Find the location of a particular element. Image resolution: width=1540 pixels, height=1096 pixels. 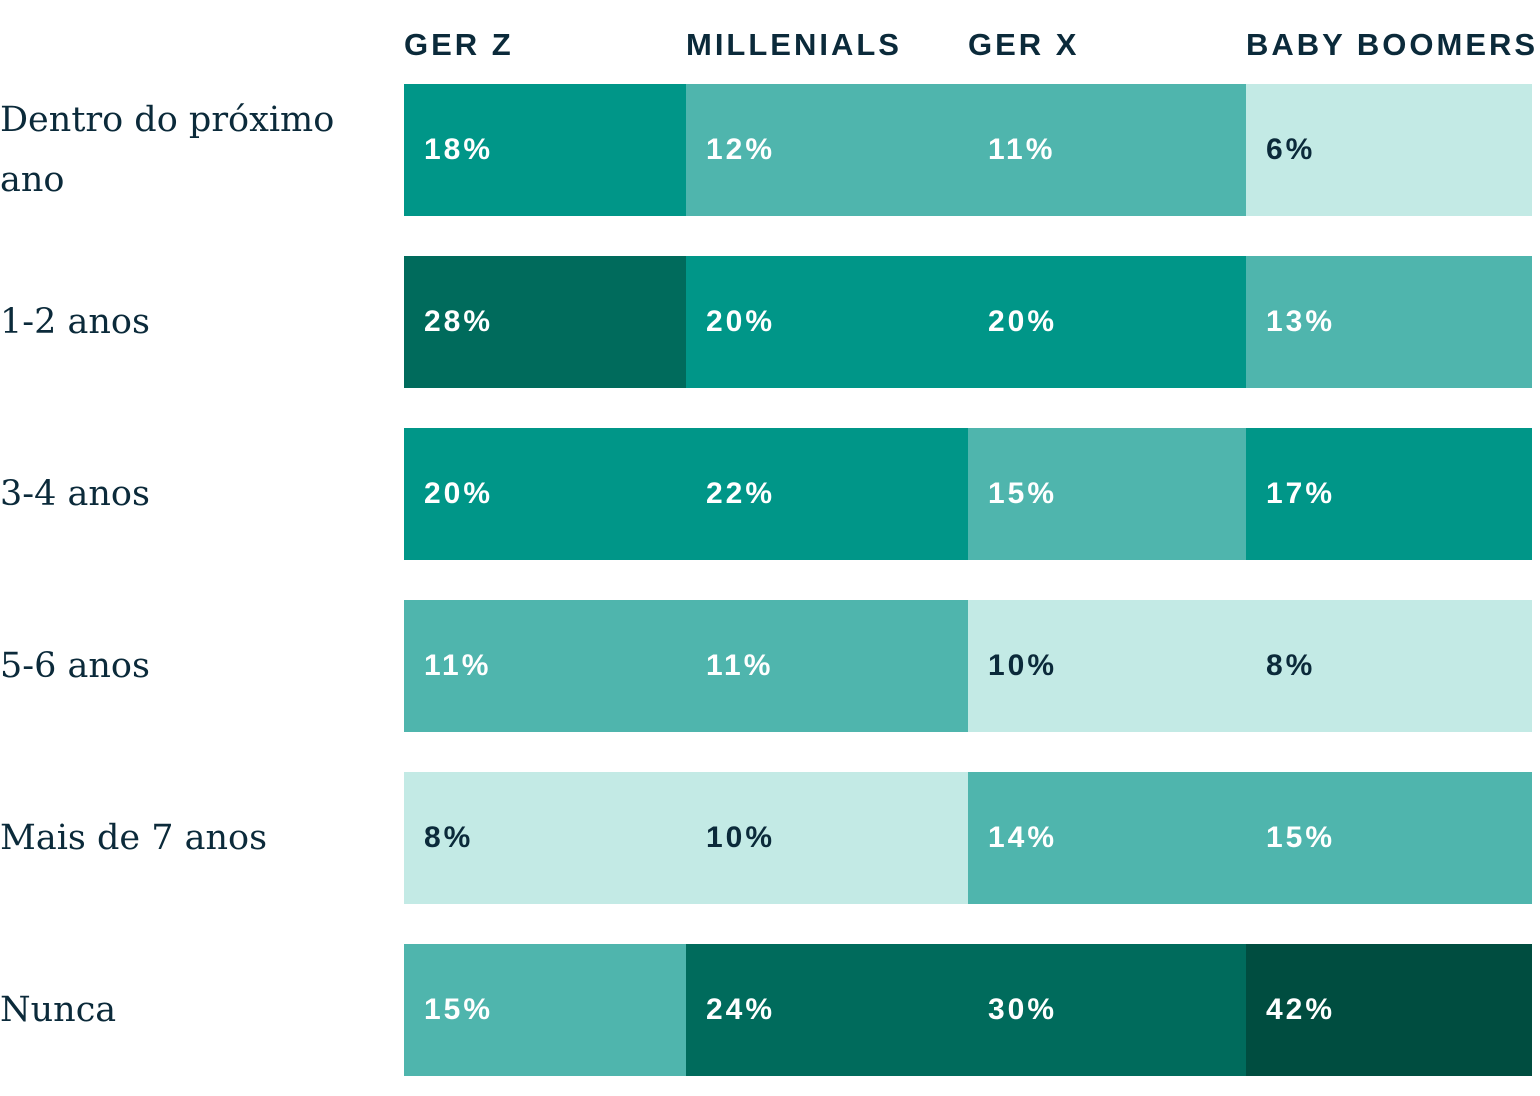

column-header: GER Z is located at coordinates (459, 44).